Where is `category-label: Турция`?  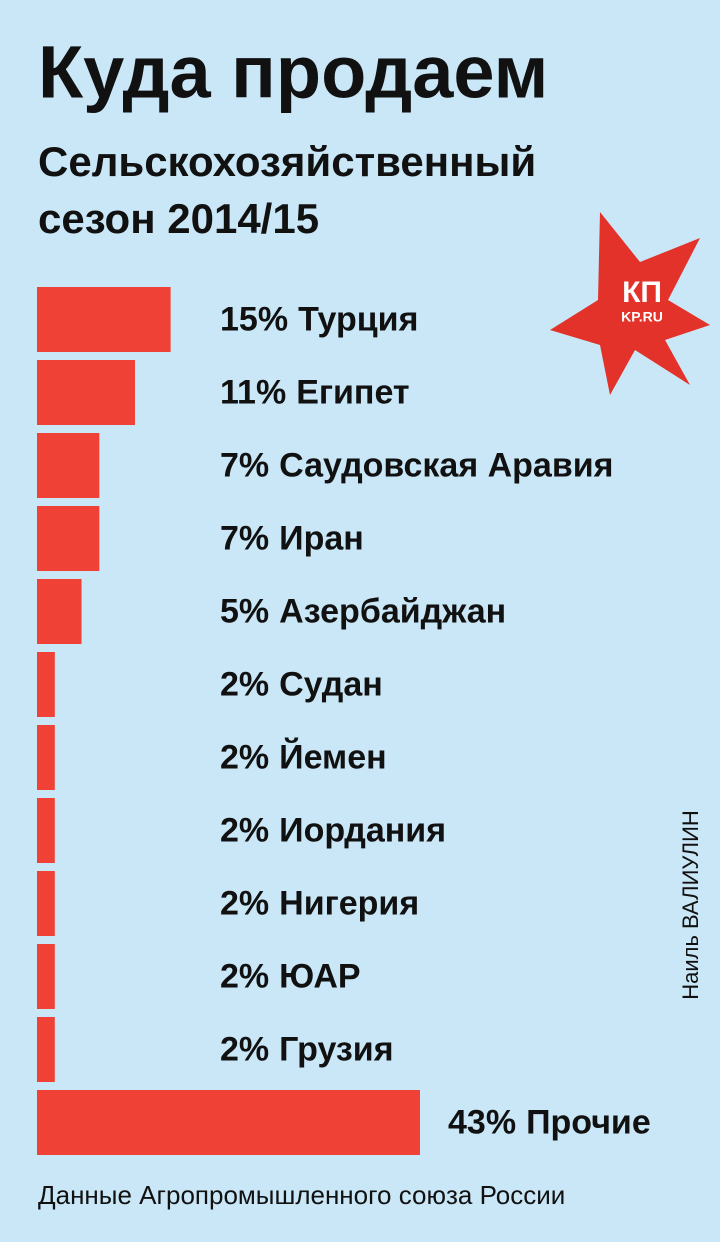
category-label: Турция is located at coordinates (358, 319).